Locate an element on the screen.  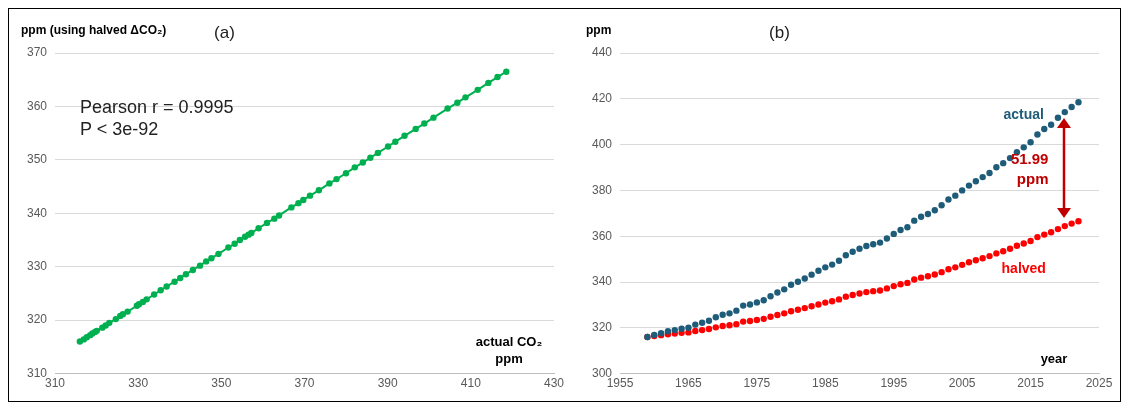
x-tick-label: 2005 is located at coordinates (962, 383).